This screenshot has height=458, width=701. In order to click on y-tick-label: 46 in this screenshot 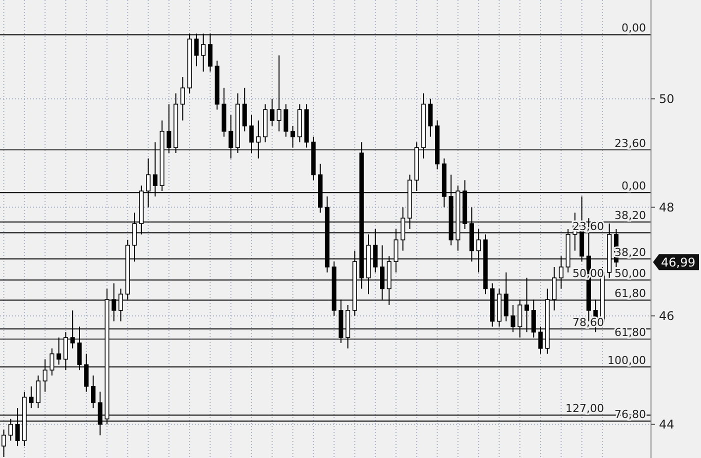, I will do `click(666, 316)`.